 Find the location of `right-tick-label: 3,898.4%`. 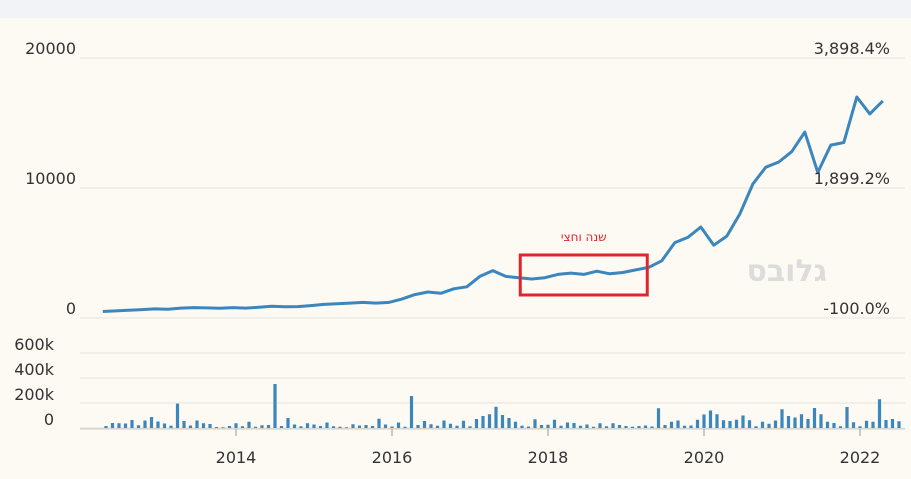

right-tick-label: 3,898.4% is located at coordinates (852, 48).